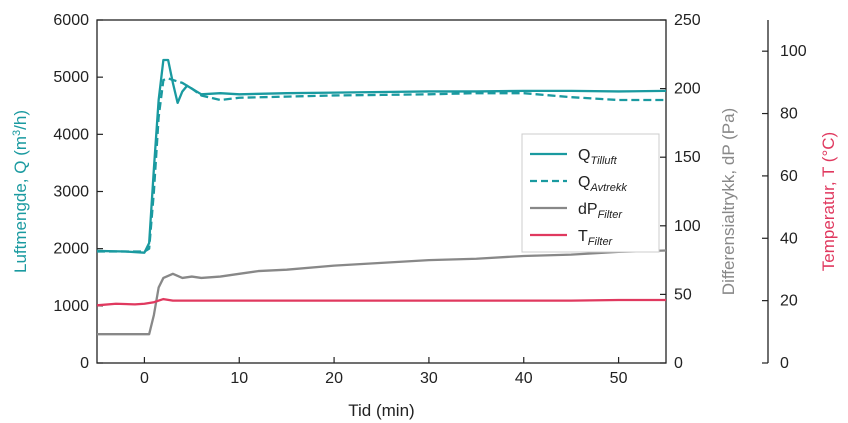  What do you see at coordinates (71, 249) in the screenshot?
I see `y-left-tick-label: 2000` at bounding box center [71, 249].